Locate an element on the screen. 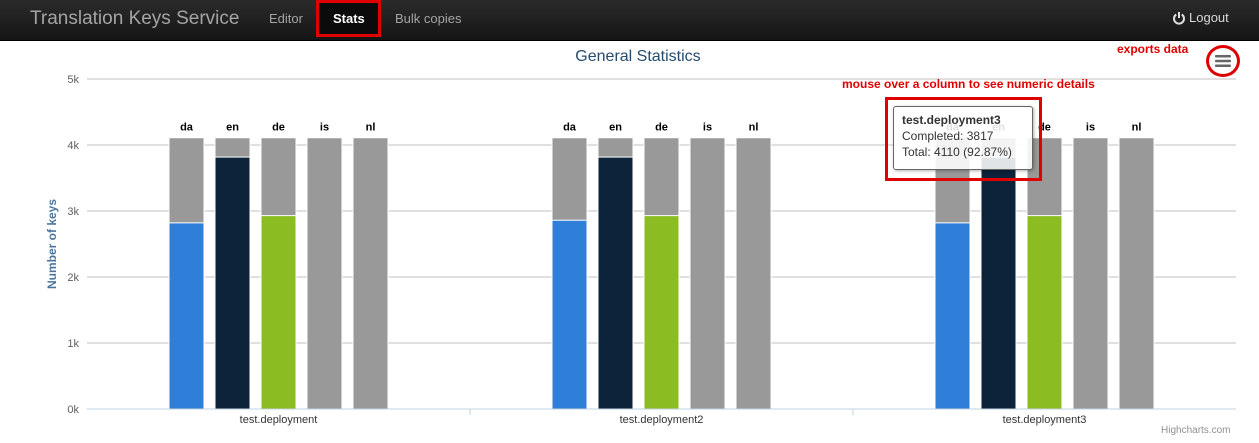 The height and width of the screenshot is (443, 1259). nav-stats: Stats is located at coordinates (349, 18).